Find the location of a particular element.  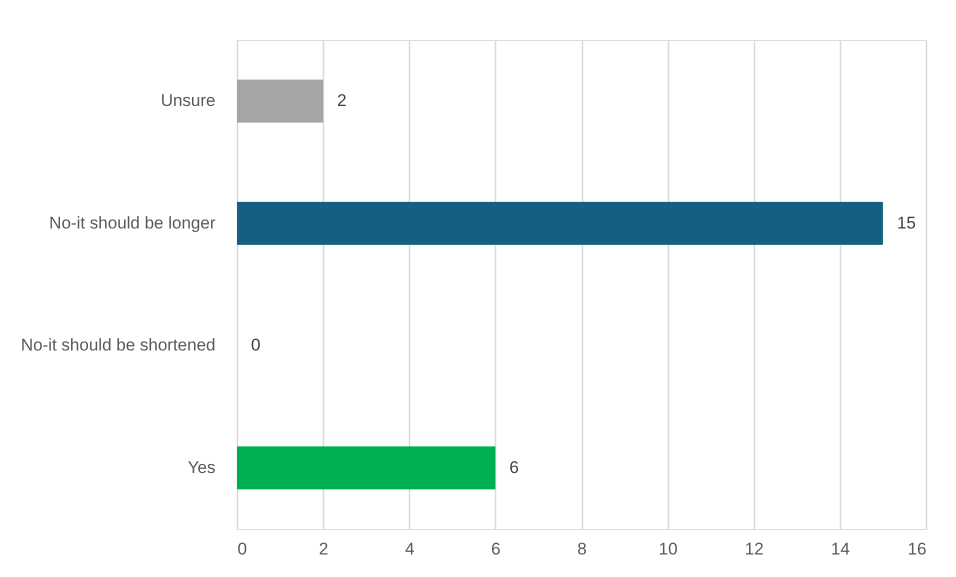

y-tick-label: No-it should be shortened is located at coordinates (118, 345).